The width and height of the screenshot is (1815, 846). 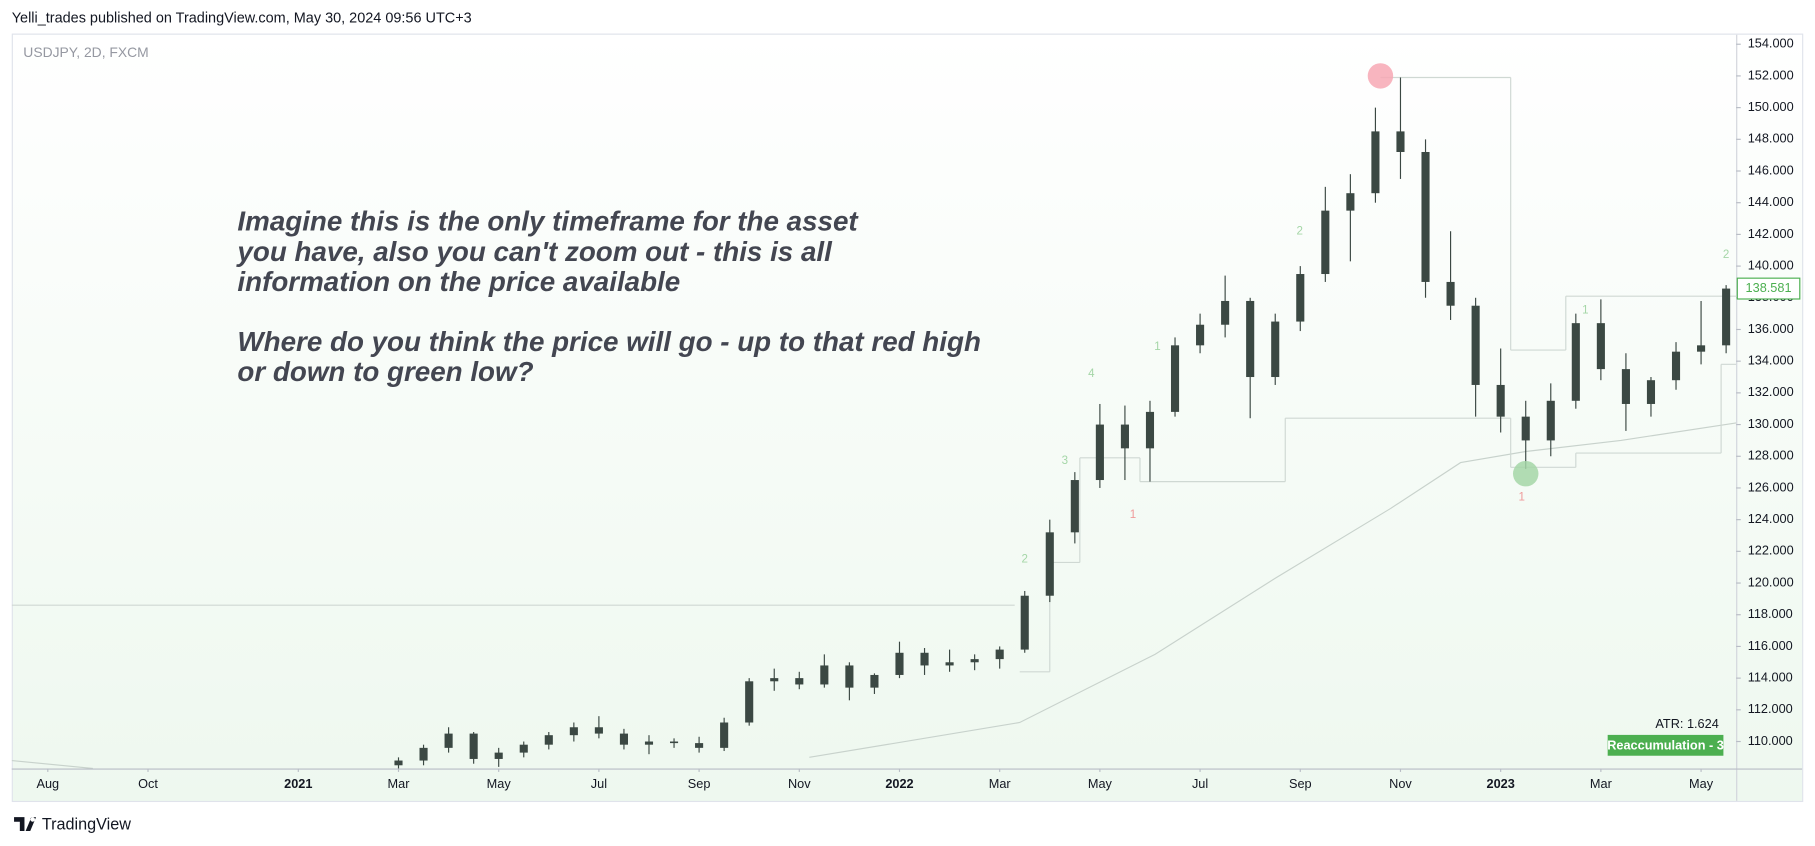 I want to click on y-tick-label: 124.000, so click(x=1771, y=518).